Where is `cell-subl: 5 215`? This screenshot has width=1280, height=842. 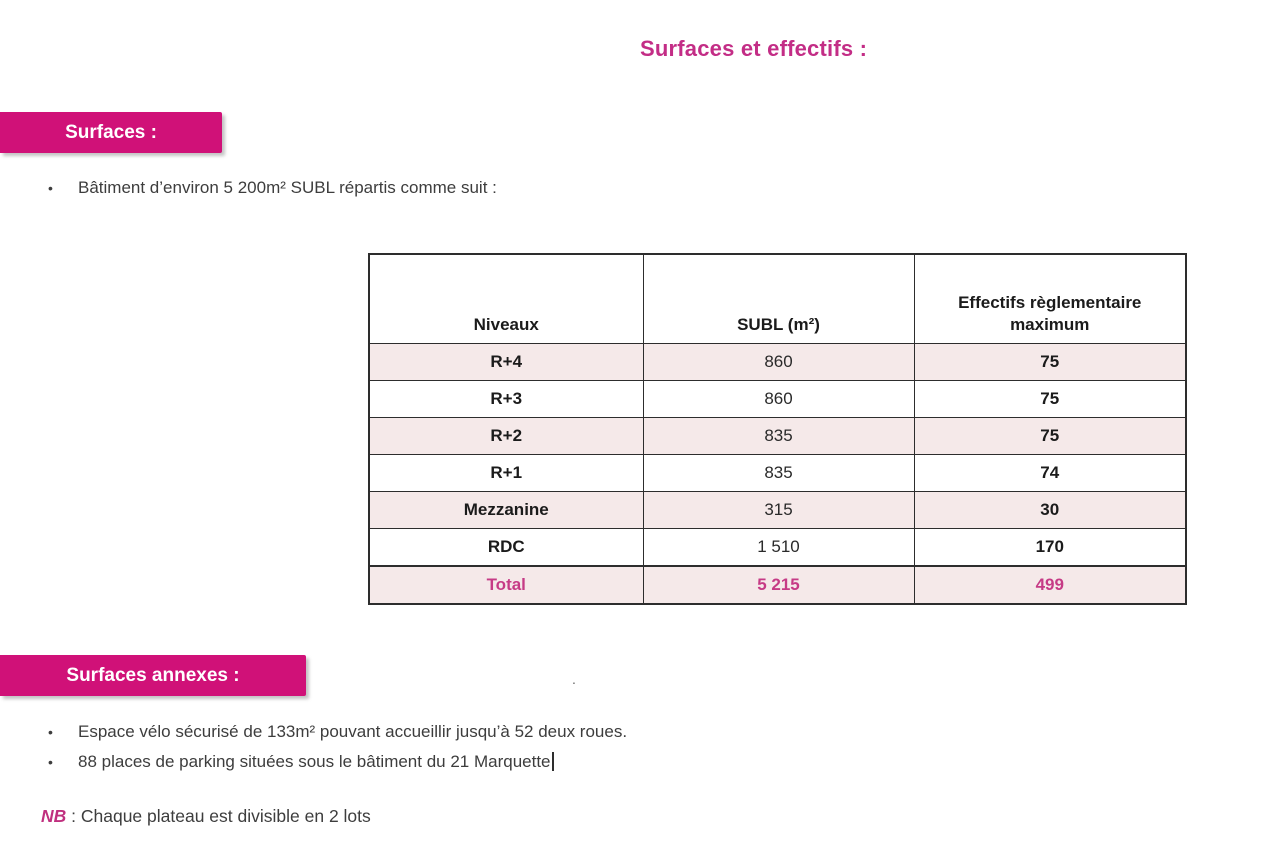 cell-subl: 5 215 is located at coordinates (778, 585).